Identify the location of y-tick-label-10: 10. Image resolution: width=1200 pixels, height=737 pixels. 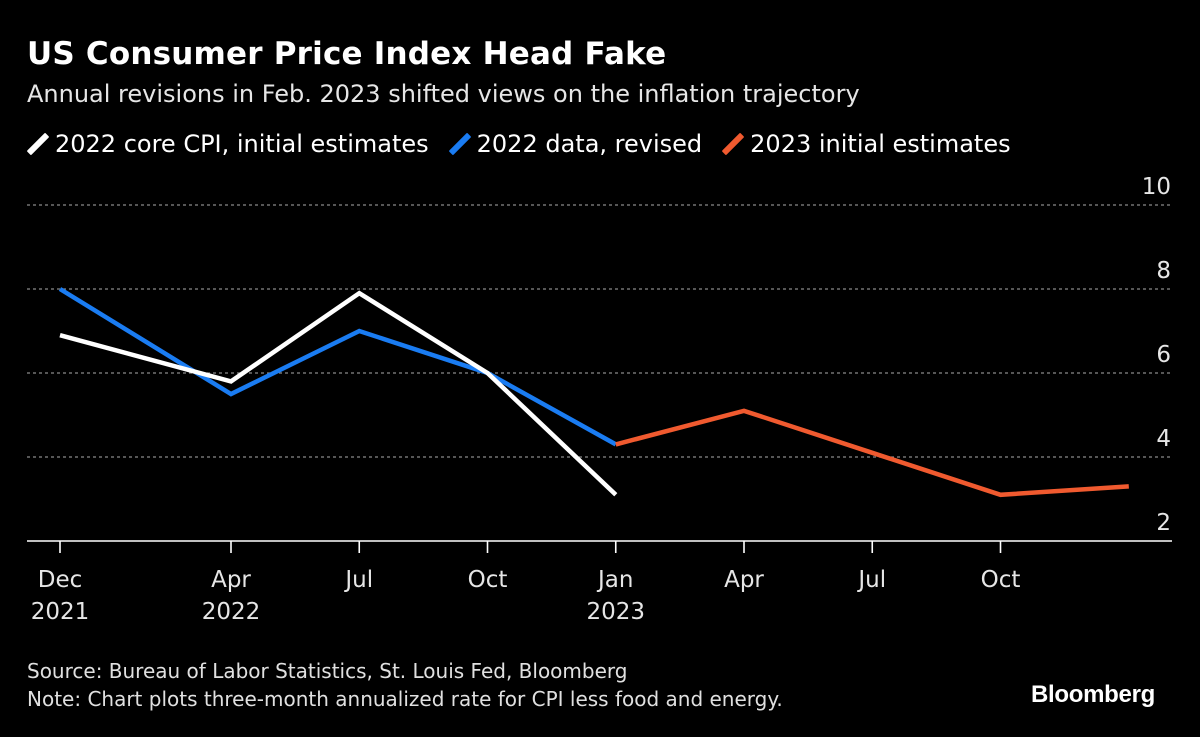
(1156, 187).